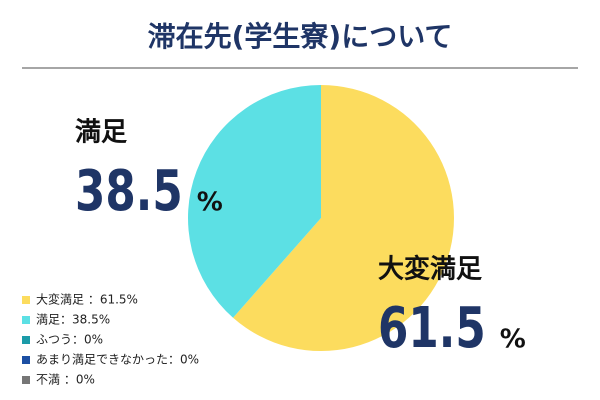  What do you see at coordinates (65, 380) in the screenshot?
I see `legend-label: 不満 ：0%` at bounding box center [65, 380].